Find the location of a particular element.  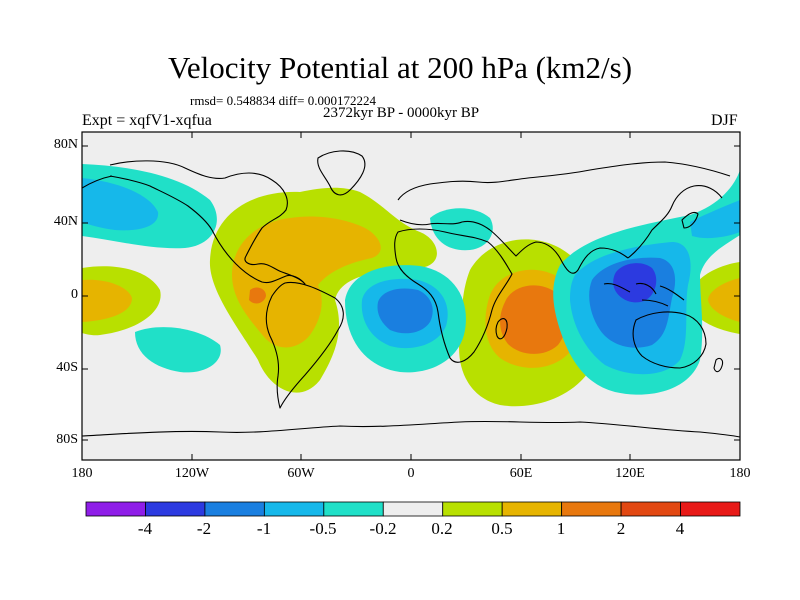

lon-label-180-east: 180 is located at coordinates (740, 473).